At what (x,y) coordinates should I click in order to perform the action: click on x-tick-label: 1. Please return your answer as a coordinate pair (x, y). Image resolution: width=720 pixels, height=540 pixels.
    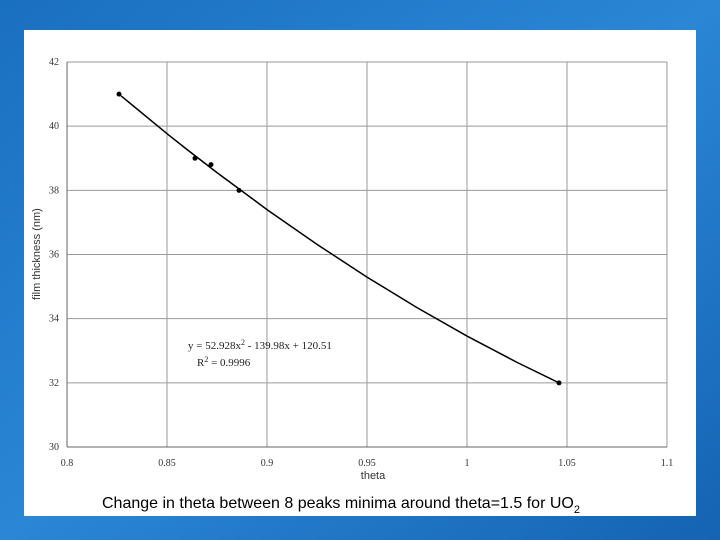
    Looking at the image, I should click on (467, 463).